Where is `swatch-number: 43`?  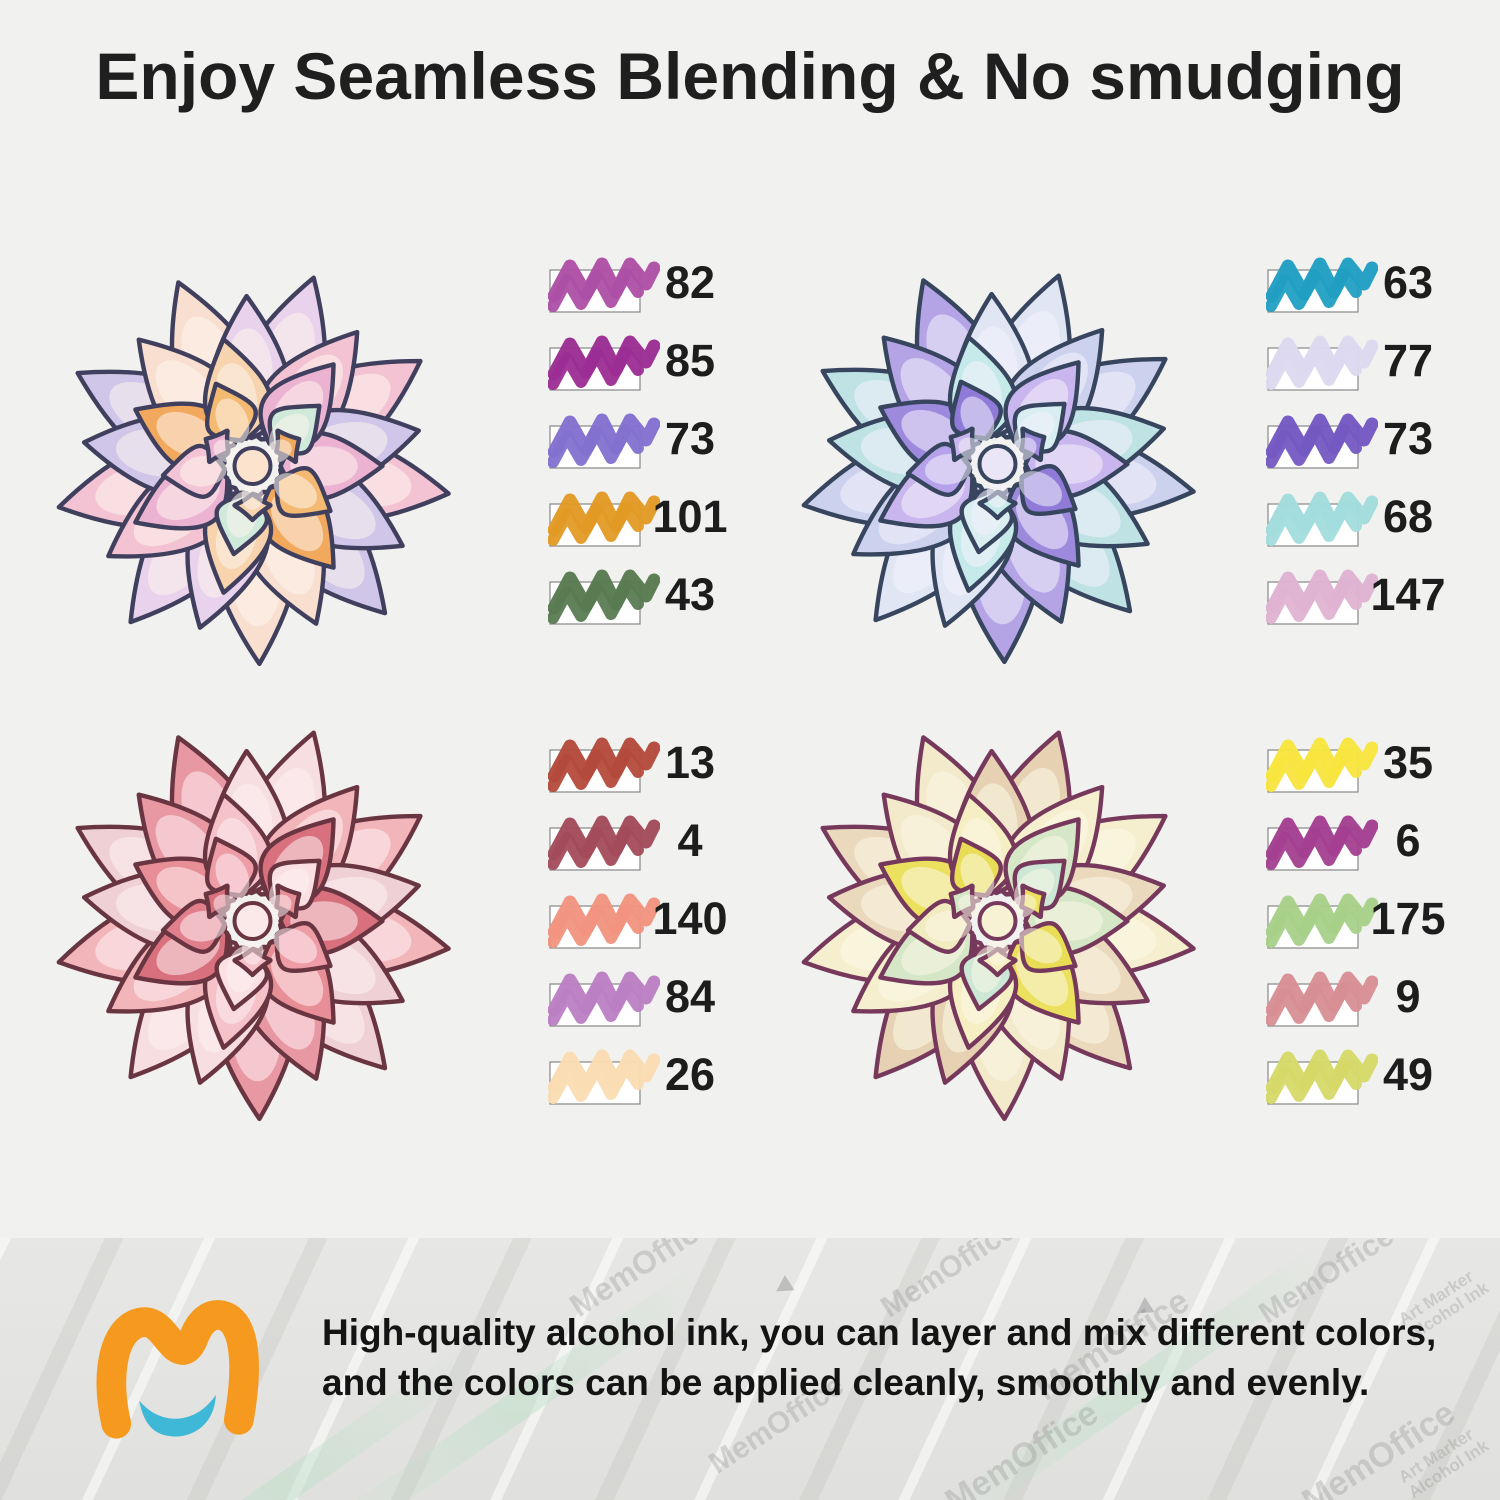 swatch-number: 43 is located at coordinates (690, 594).